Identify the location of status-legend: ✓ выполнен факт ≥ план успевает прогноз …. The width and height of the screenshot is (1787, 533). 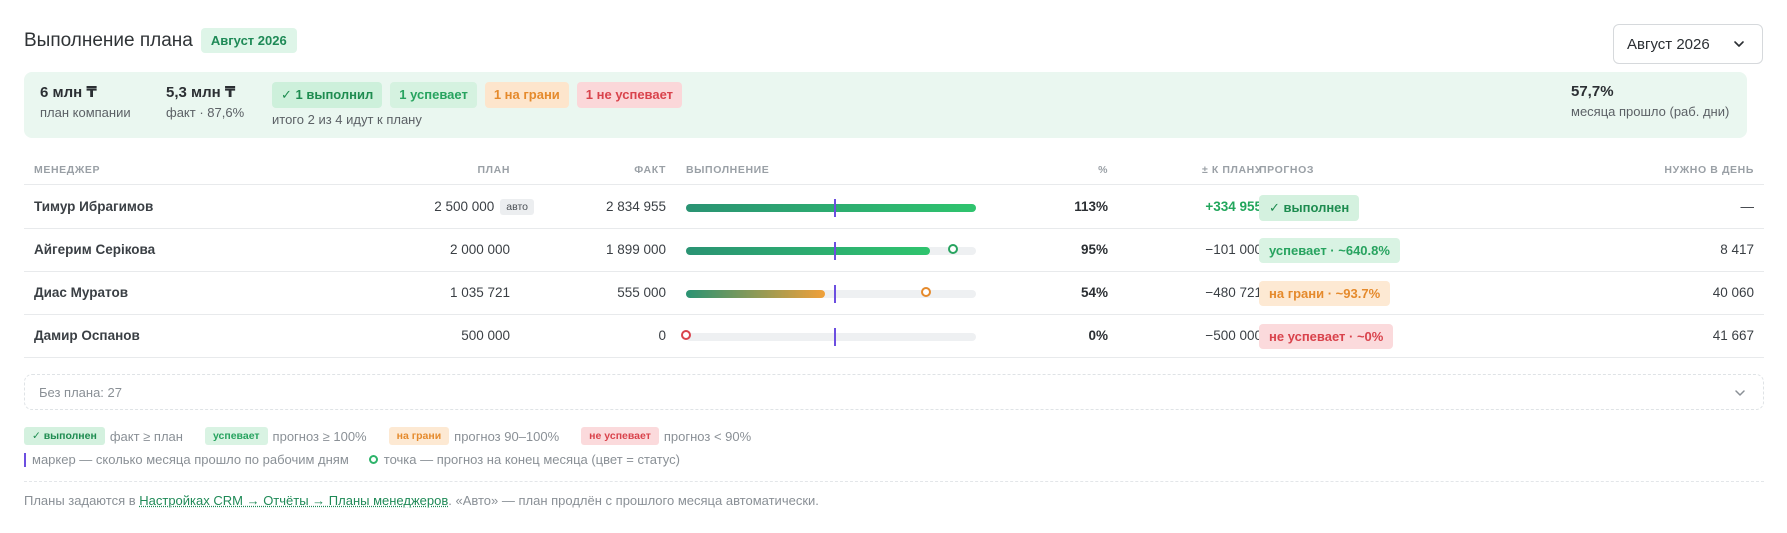
(387, 436).